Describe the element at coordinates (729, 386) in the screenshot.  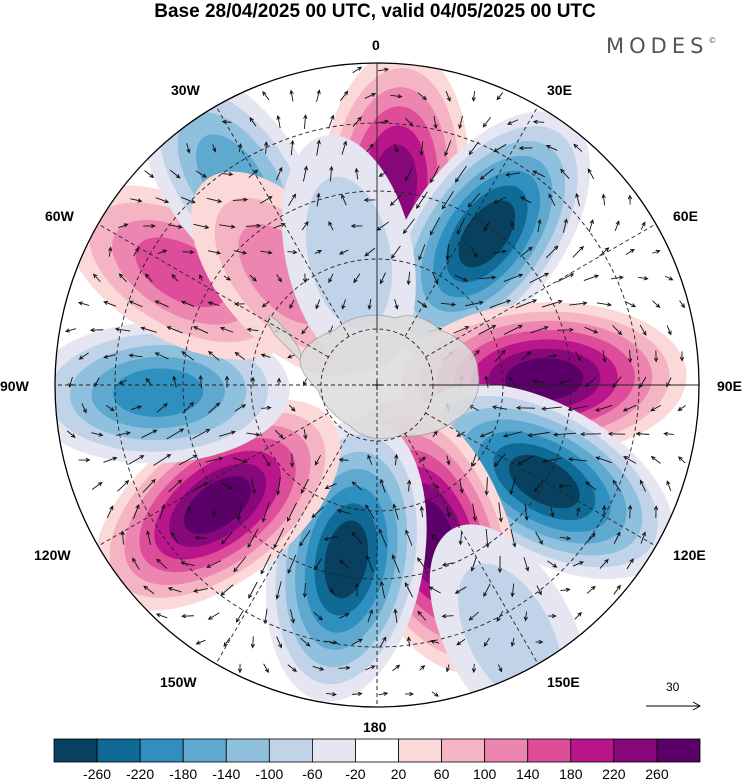
I see `lon-label-90e: 90E` at that location.